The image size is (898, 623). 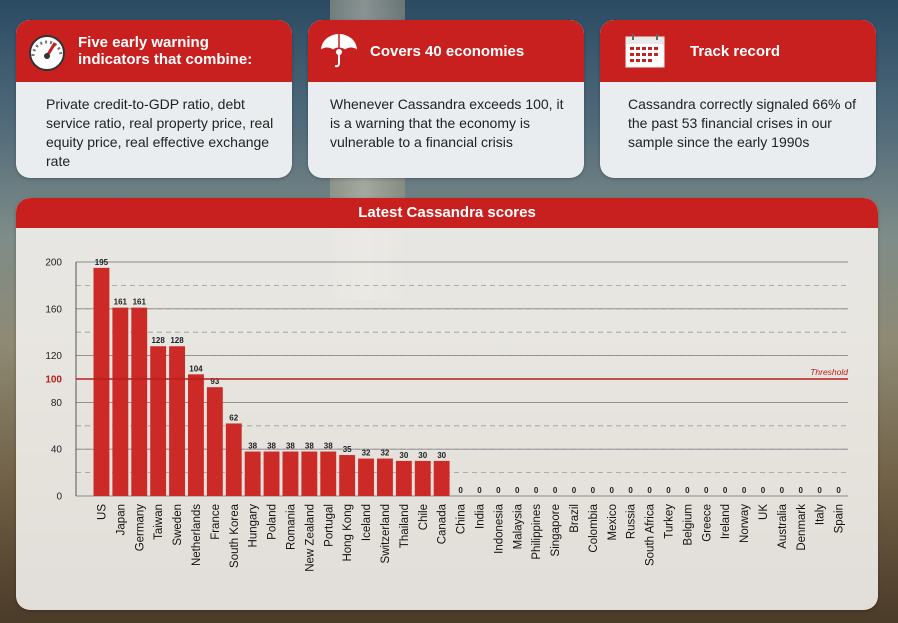 I want to click on bar-value-label: 128, so click(x=177, y=340).